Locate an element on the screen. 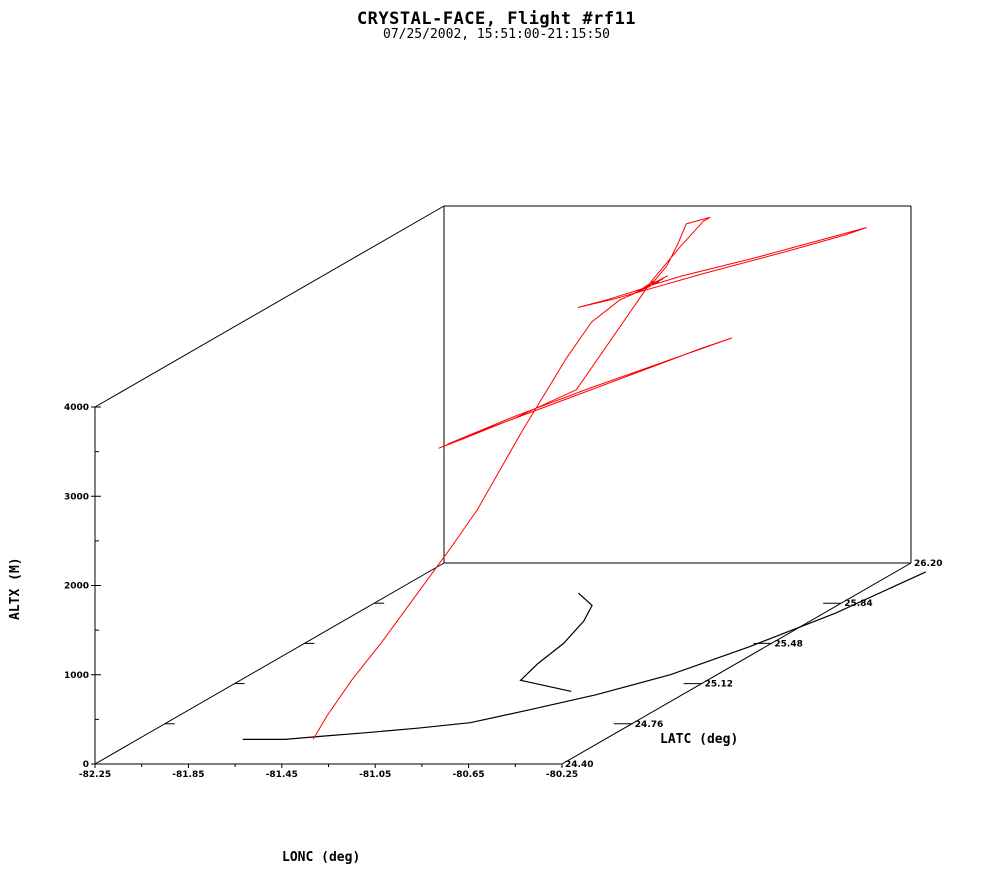 The image size is (993, 873). x-tick-label: -81.05 is located at coordinates (375, 775).